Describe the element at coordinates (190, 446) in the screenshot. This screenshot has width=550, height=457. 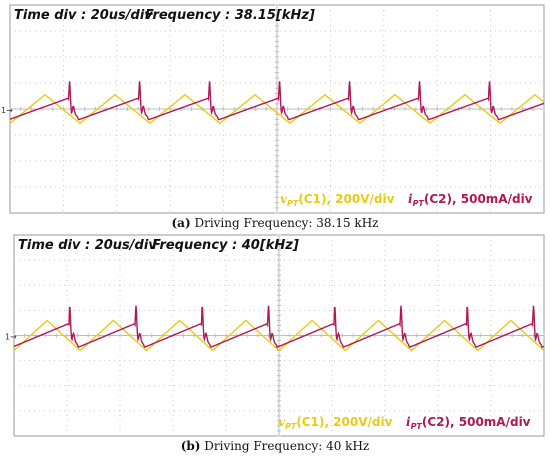
I see `caption-b-label: (b)` at that location.